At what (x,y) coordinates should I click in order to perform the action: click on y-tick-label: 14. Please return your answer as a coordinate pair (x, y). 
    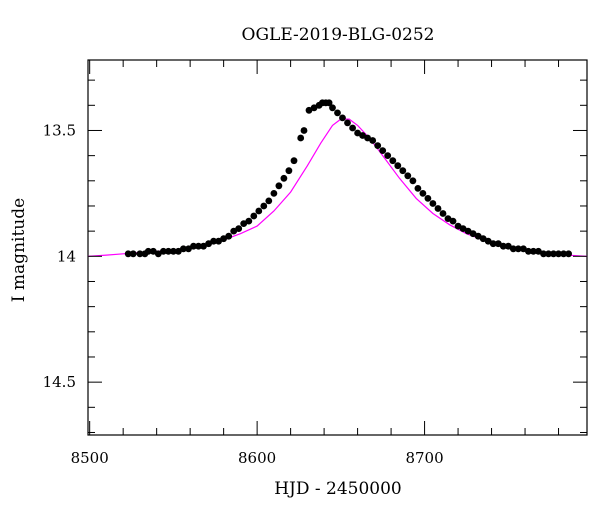
    Looking at the image, I should click on (66, 256).